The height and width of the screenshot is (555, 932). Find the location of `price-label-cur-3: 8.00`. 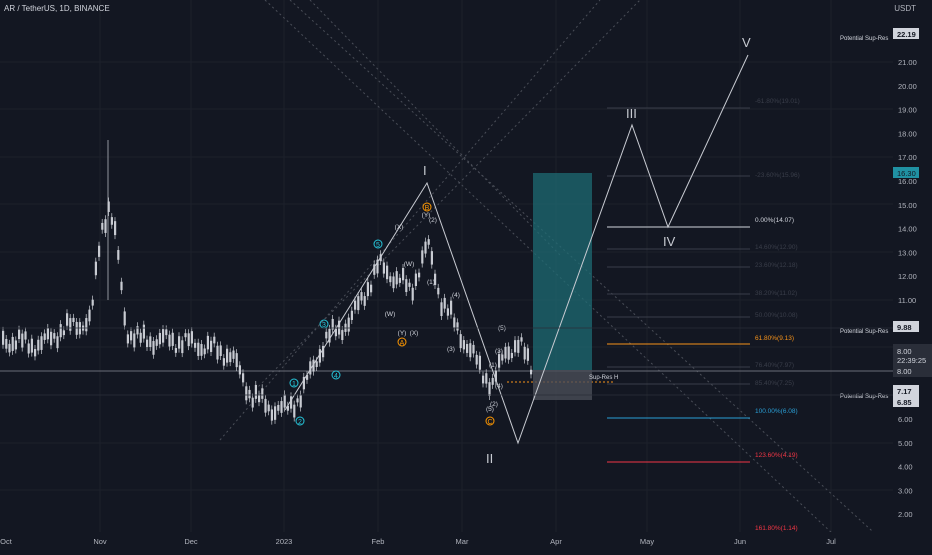

price-label-cur-3: 8.00 is located at coordinates (904, 371).